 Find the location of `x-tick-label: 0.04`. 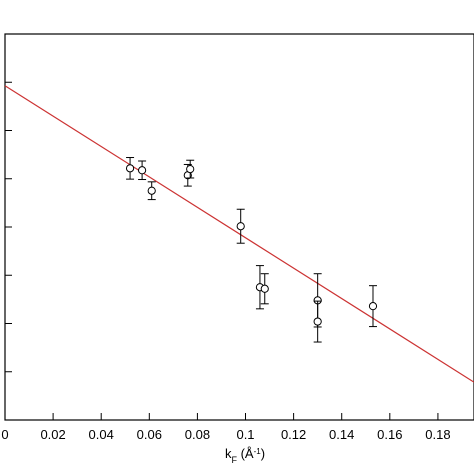

x-tick-label: 0.04 is located at coordinates (101, 434).